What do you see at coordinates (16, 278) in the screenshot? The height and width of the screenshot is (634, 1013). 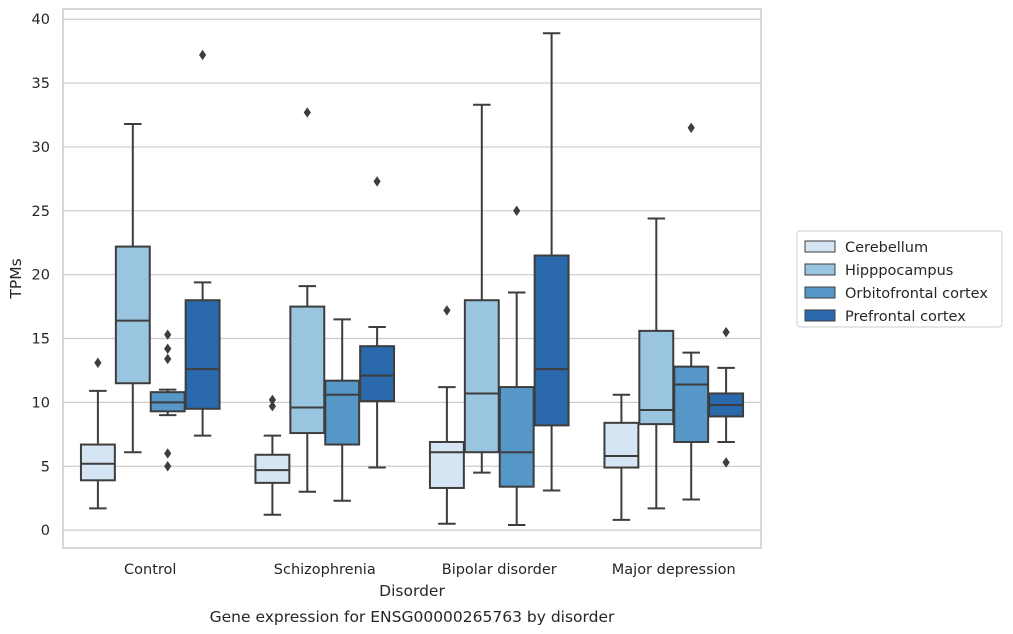 I see `y-axis-label: TPMs` at bounding box center [16, 278].